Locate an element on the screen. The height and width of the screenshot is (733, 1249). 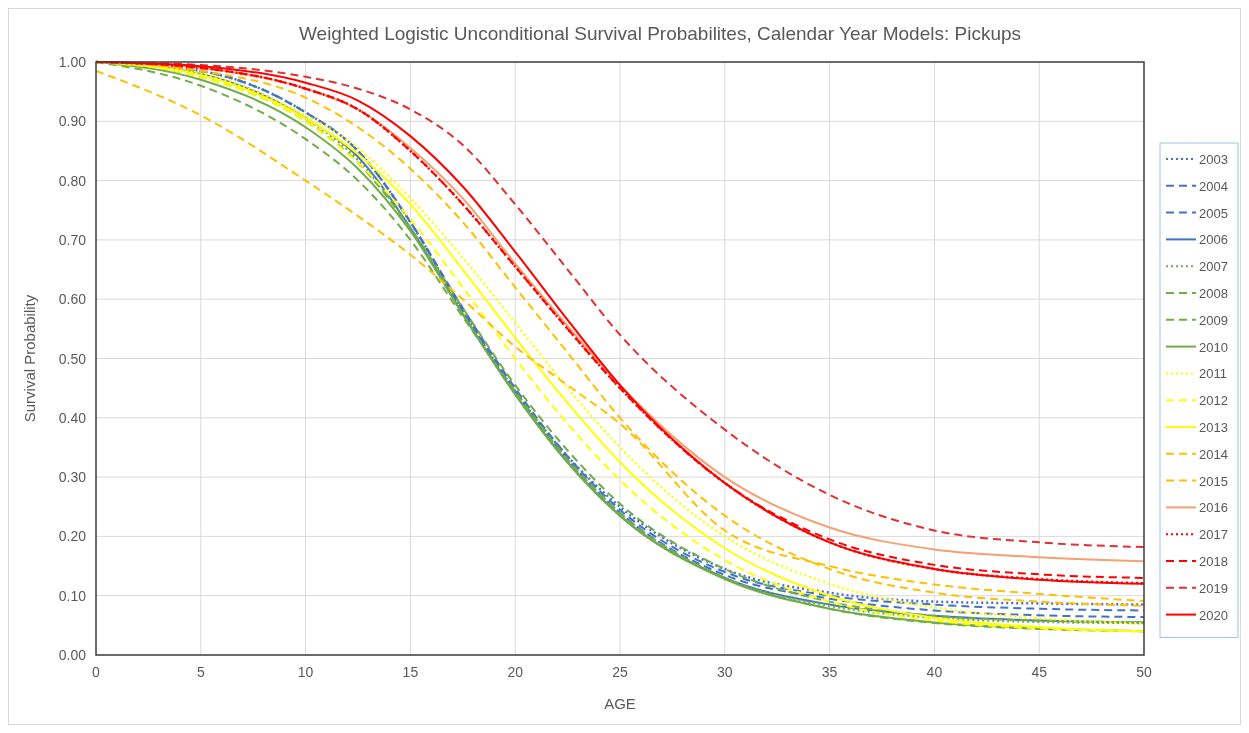
y-tick-label: 0.80 is located at coordinates (72, 180).